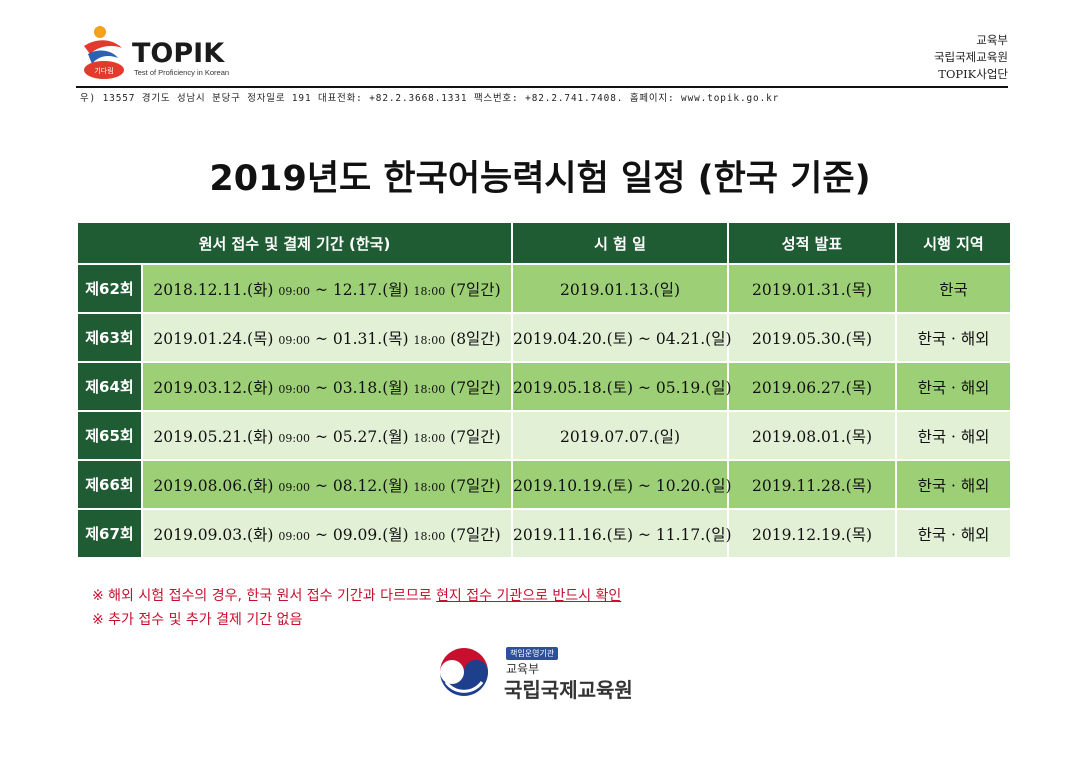 This screenshot has height=764, width=1080. What do you see at coordinates (178, 53) in the screenshot?
I see `brand-name: TOPIK` at bounding box center [178, 53].